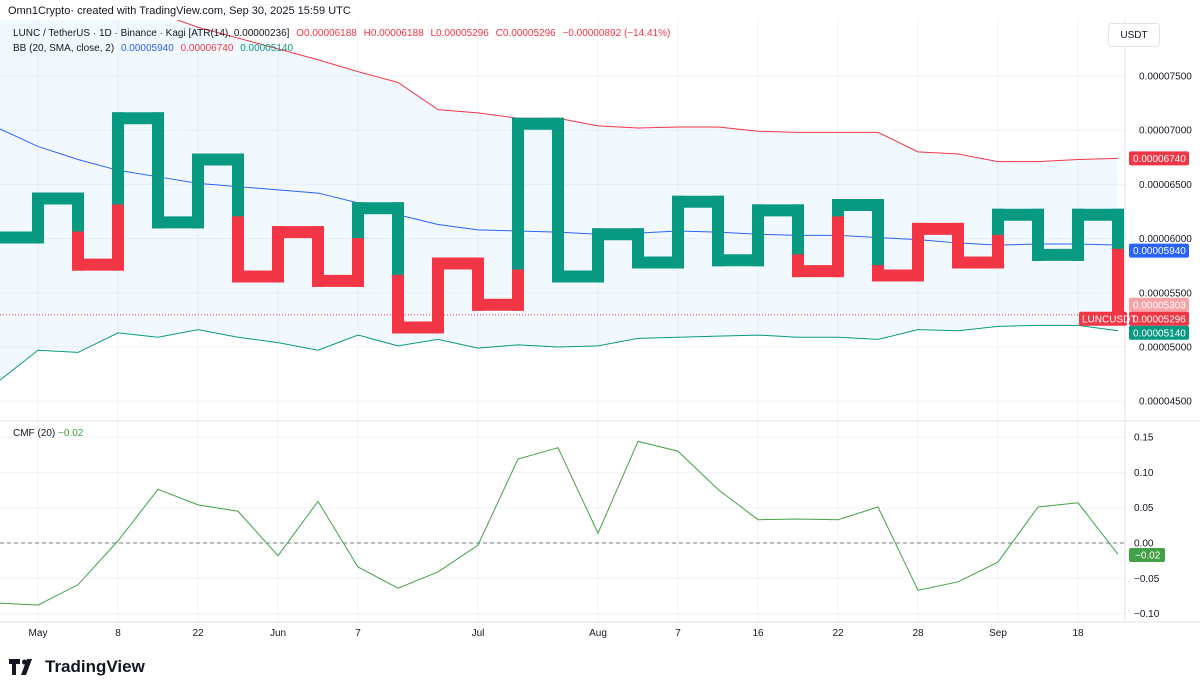 The image size is (1200, 691). I want to click on bb-lower-value: 0.00005140, so click(267, 48).